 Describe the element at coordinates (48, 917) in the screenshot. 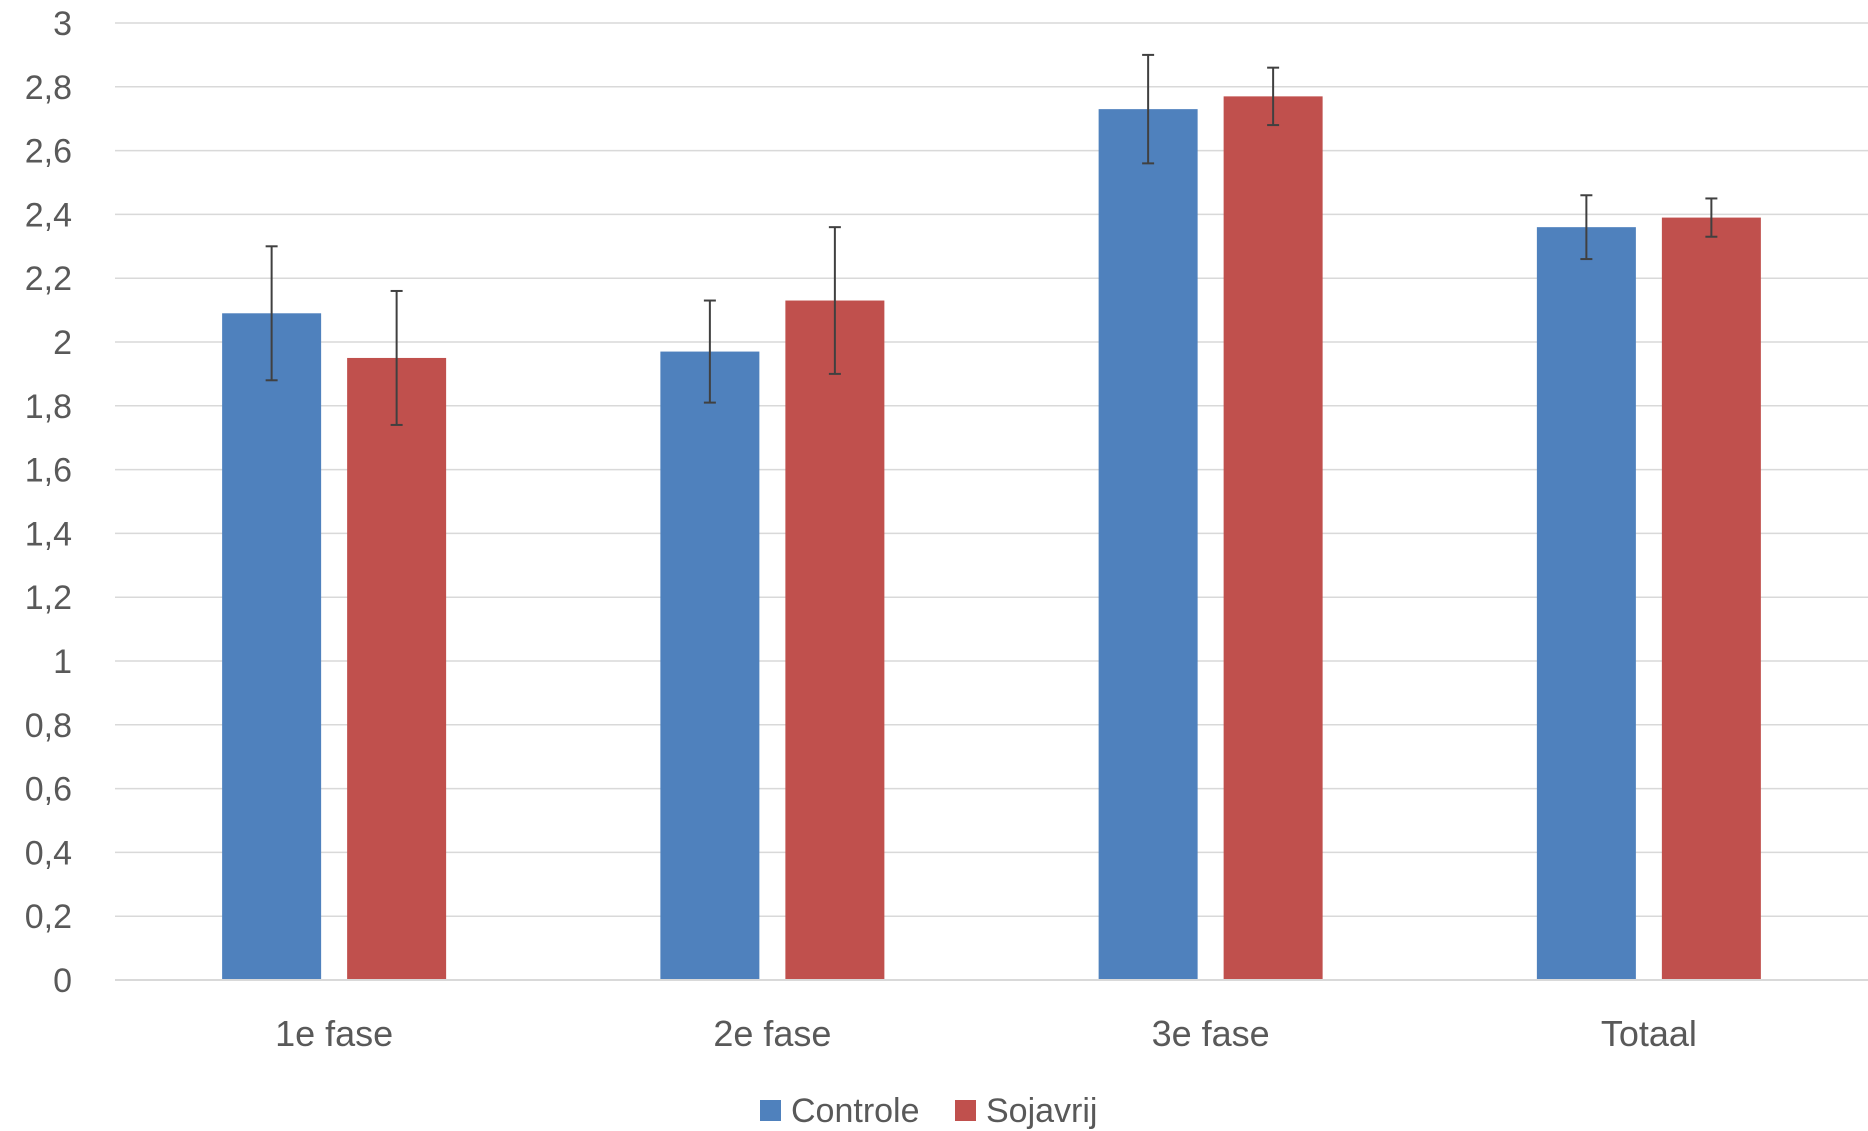

I see `y-tick-label: 0,2` at that location.